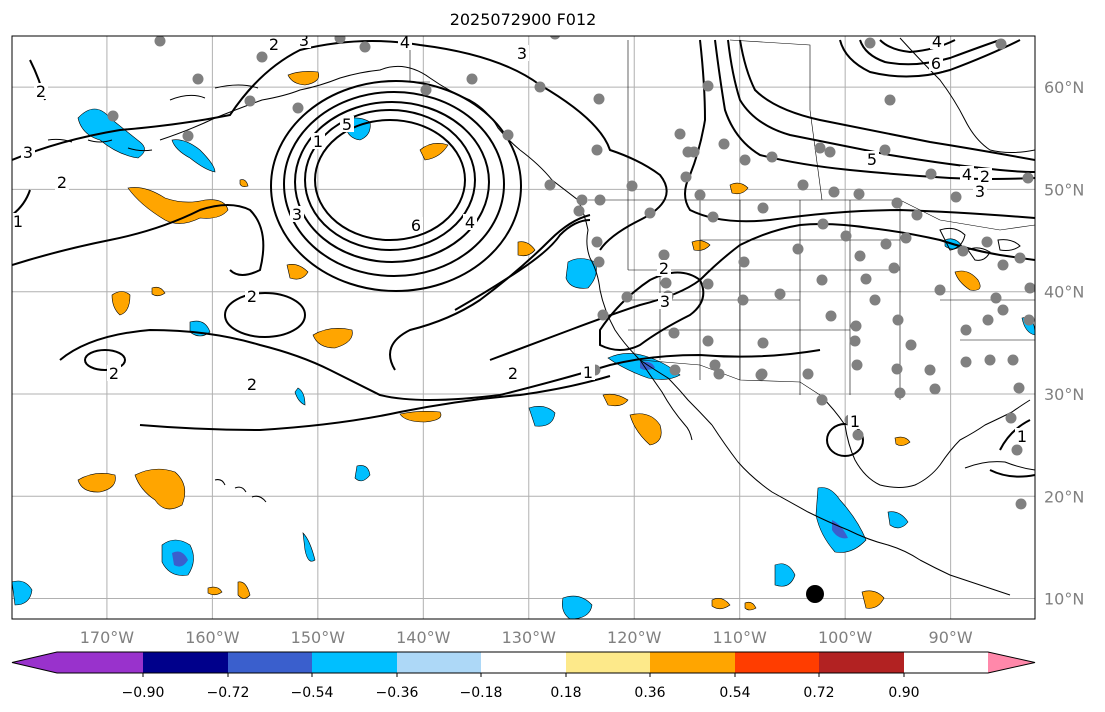  Describe the element at coordinates (565, 693) in the screenshot. I see `colorbar-tick-label: 0.18` at that location.